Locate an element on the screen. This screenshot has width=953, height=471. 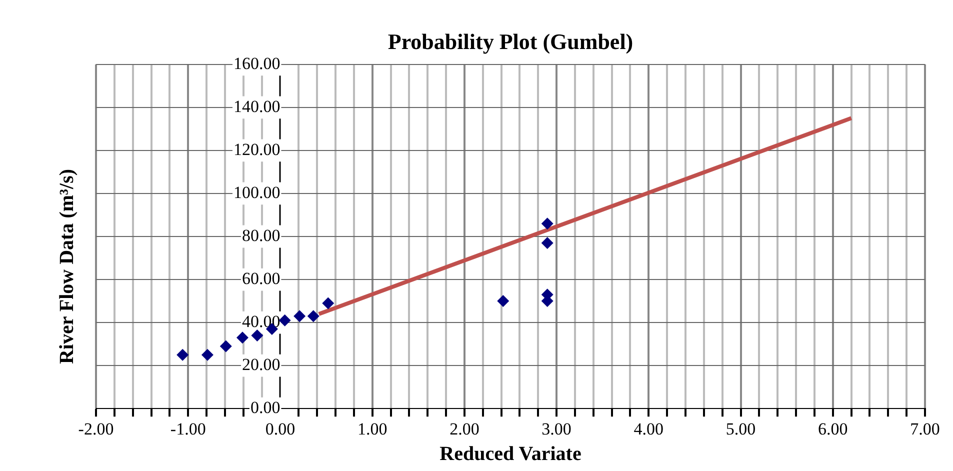
chart-title: Probability Plot (Gumbel) is located at coordinates (511, 41).